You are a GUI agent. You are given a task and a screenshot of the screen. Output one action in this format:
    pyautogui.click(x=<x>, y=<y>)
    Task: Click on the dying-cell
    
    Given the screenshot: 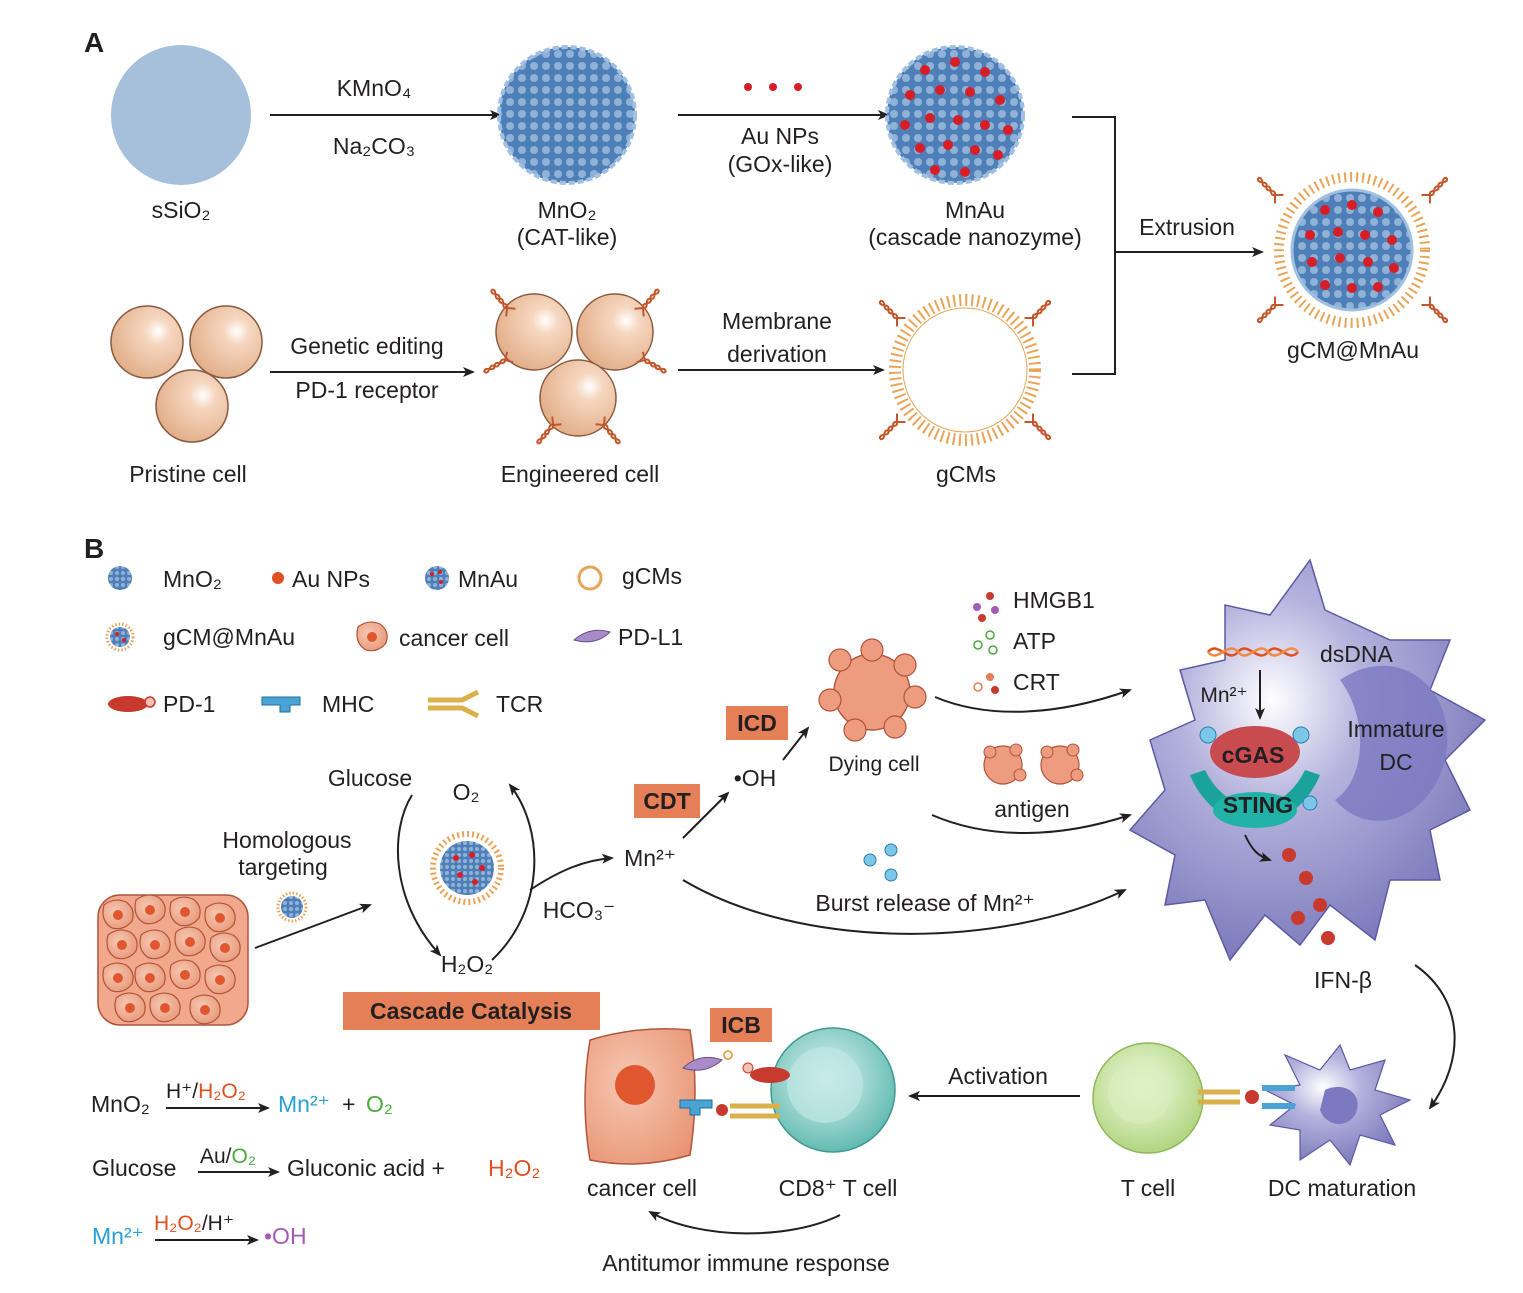 What is the action you would take?
    pyautogui.click(x=872, y=690)
    